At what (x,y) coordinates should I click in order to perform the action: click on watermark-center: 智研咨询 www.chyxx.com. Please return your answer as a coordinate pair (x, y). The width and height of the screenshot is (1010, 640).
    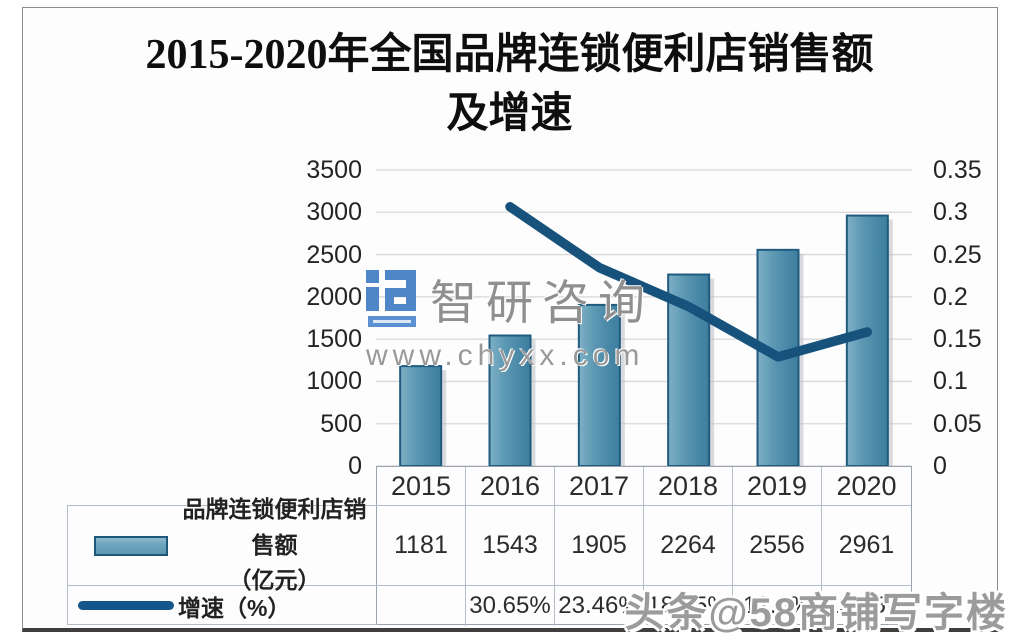
    Looking at the image, I should click on (510, 318).